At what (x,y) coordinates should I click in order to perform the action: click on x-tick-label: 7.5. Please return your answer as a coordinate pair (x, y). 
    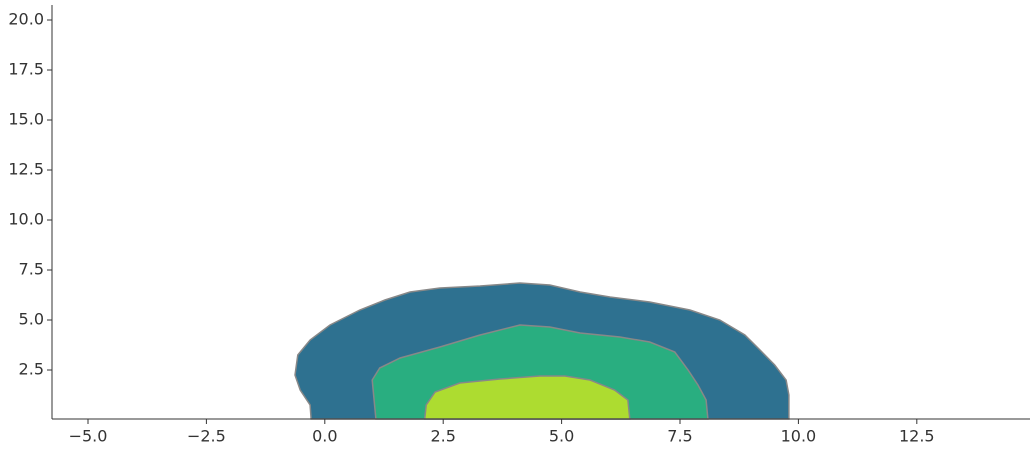
    Looking at the image, I should click on (679, 436).